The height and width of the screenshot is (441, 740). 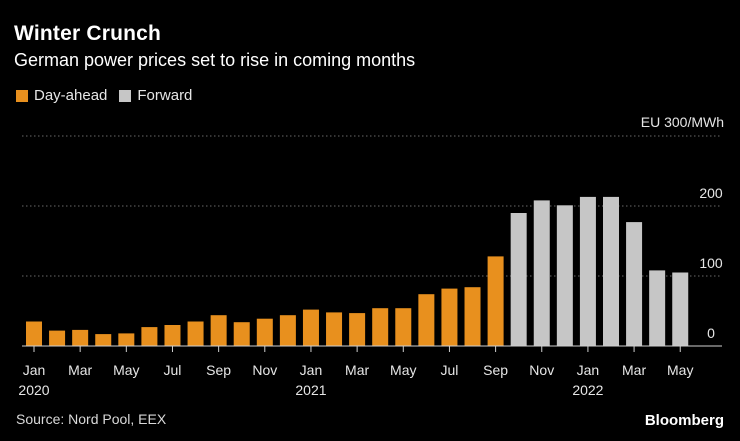 What do you see at coordinates (218, 330) in the screenshot?
I see `bar-day-ahead-sep-2020` at bounding box center [218, 330].